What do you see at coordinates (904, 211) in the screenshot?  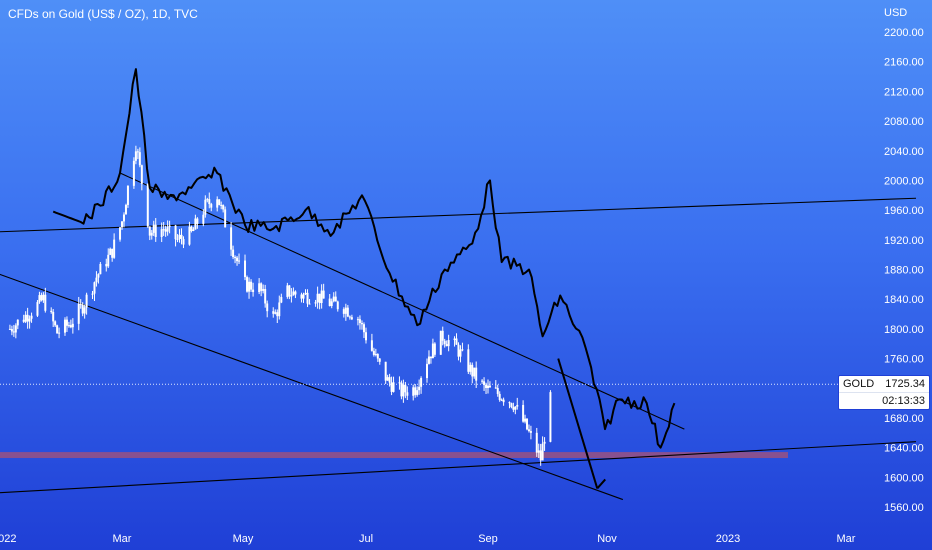 I see `y-tick-label: 1960.00` at bounding box center [904, 211].